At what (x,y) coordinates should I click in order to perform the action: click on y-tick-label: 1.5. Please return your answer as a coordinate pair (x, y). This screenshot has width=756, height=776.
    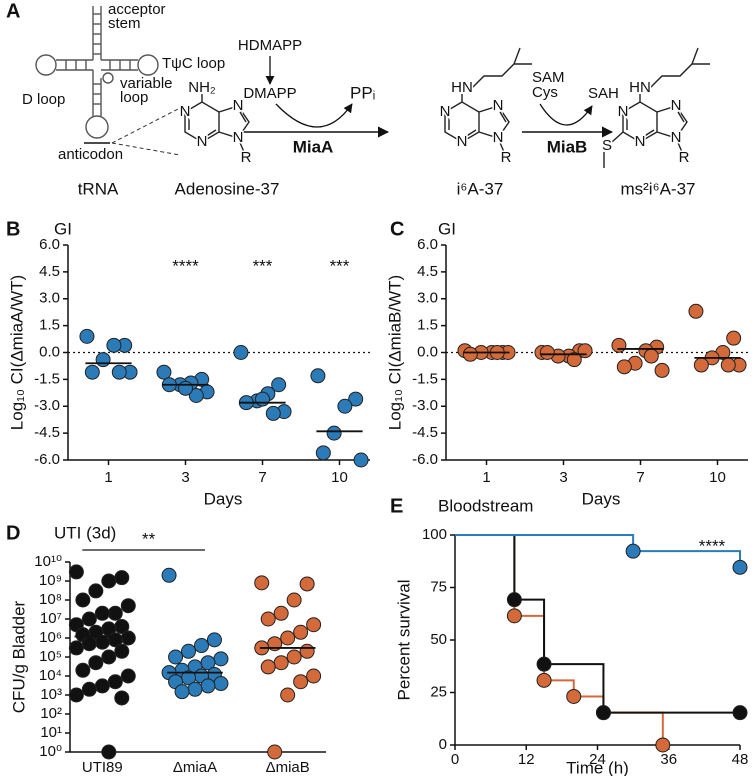
    Looking at the image, I should click on (427, 325).